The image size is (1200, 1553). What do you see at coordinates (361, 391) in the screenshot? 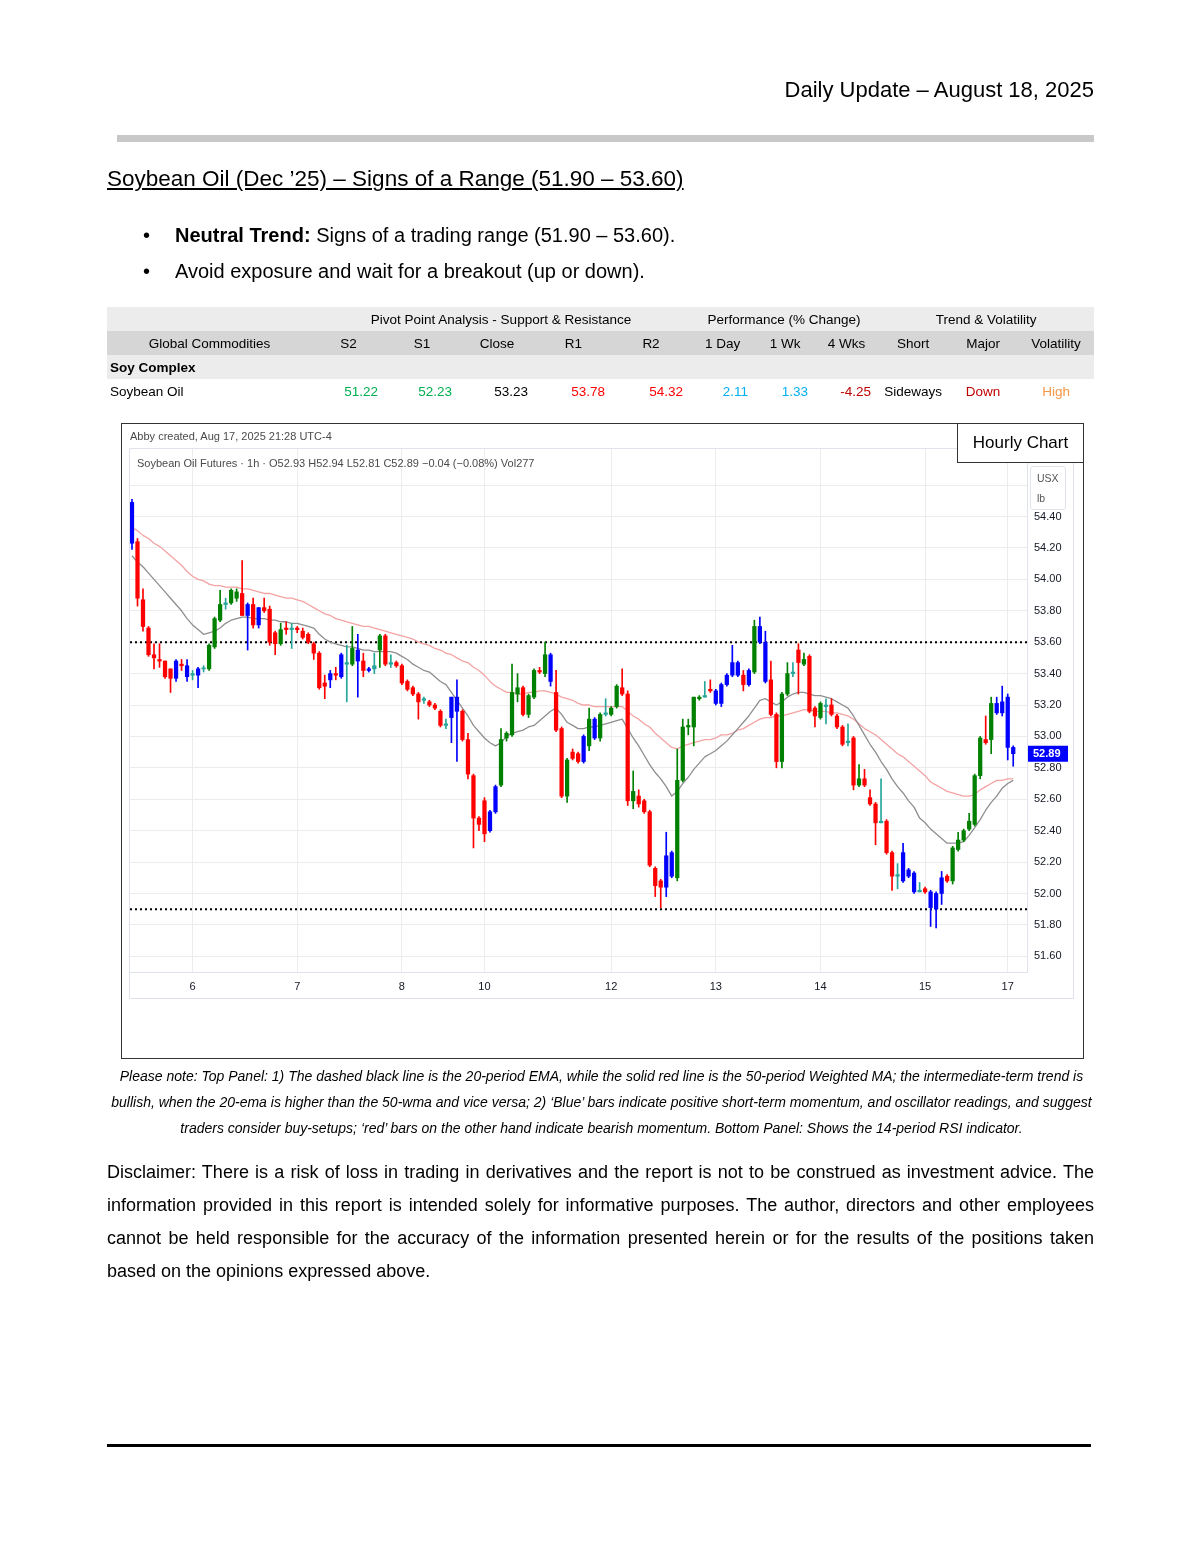
I see `text: 51.22` at bounding box center [361, 391].